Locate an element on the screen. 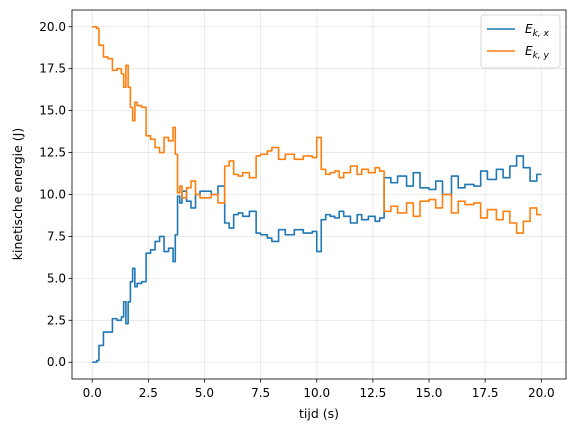  legend-label-sub: k, y is located at coordinates (541, 56).